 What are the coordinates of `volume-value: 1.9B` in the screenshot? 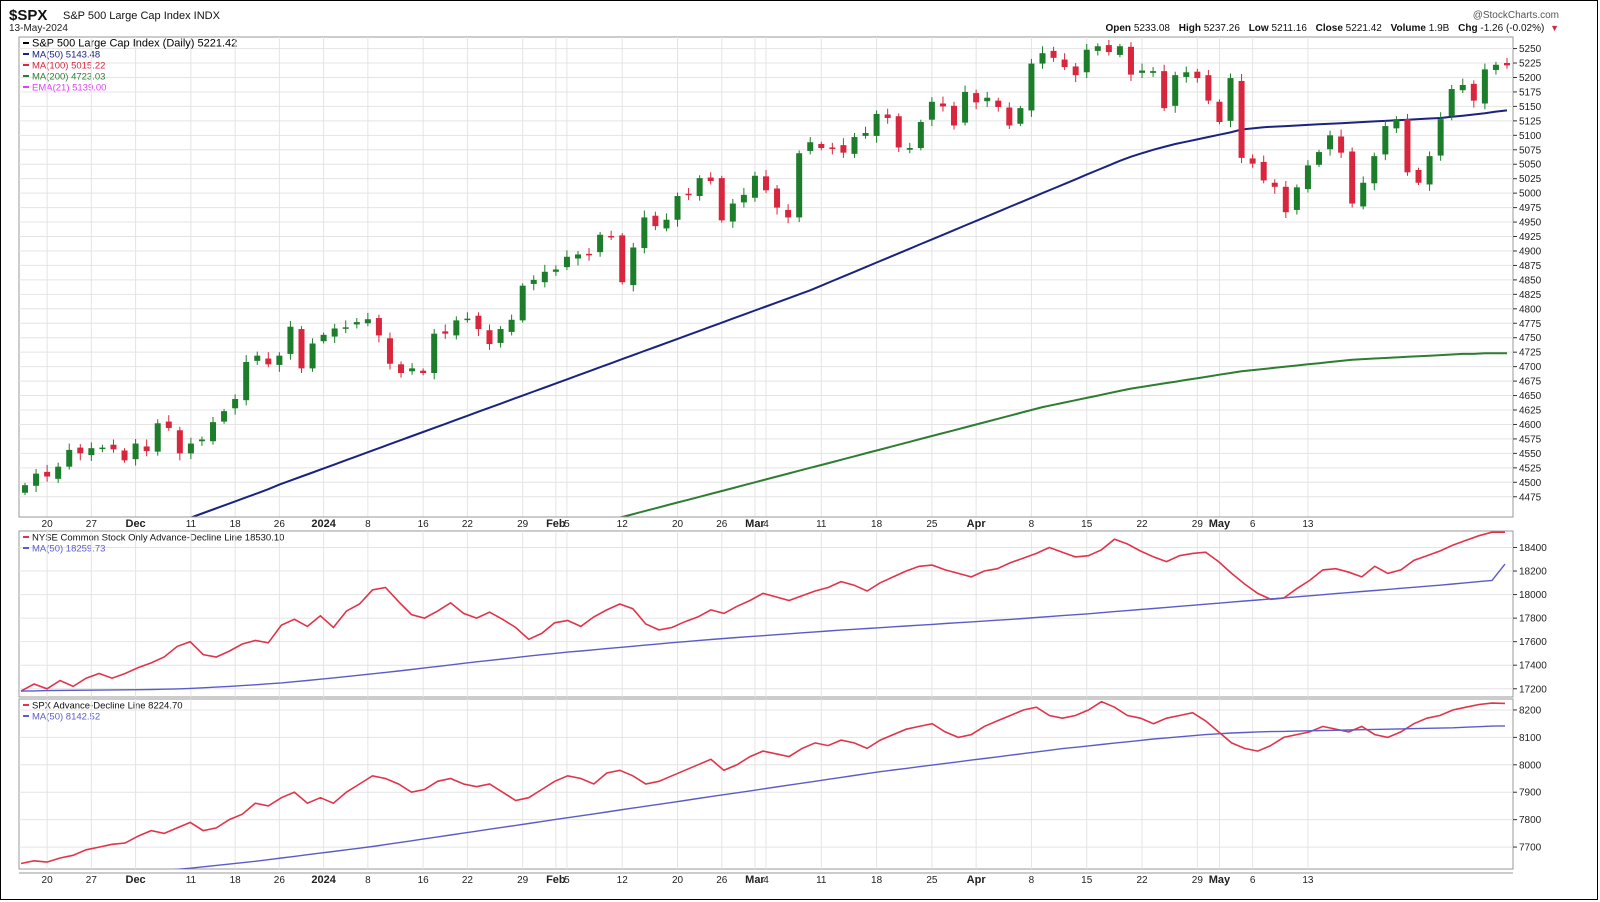 It's located at (1439, 28).